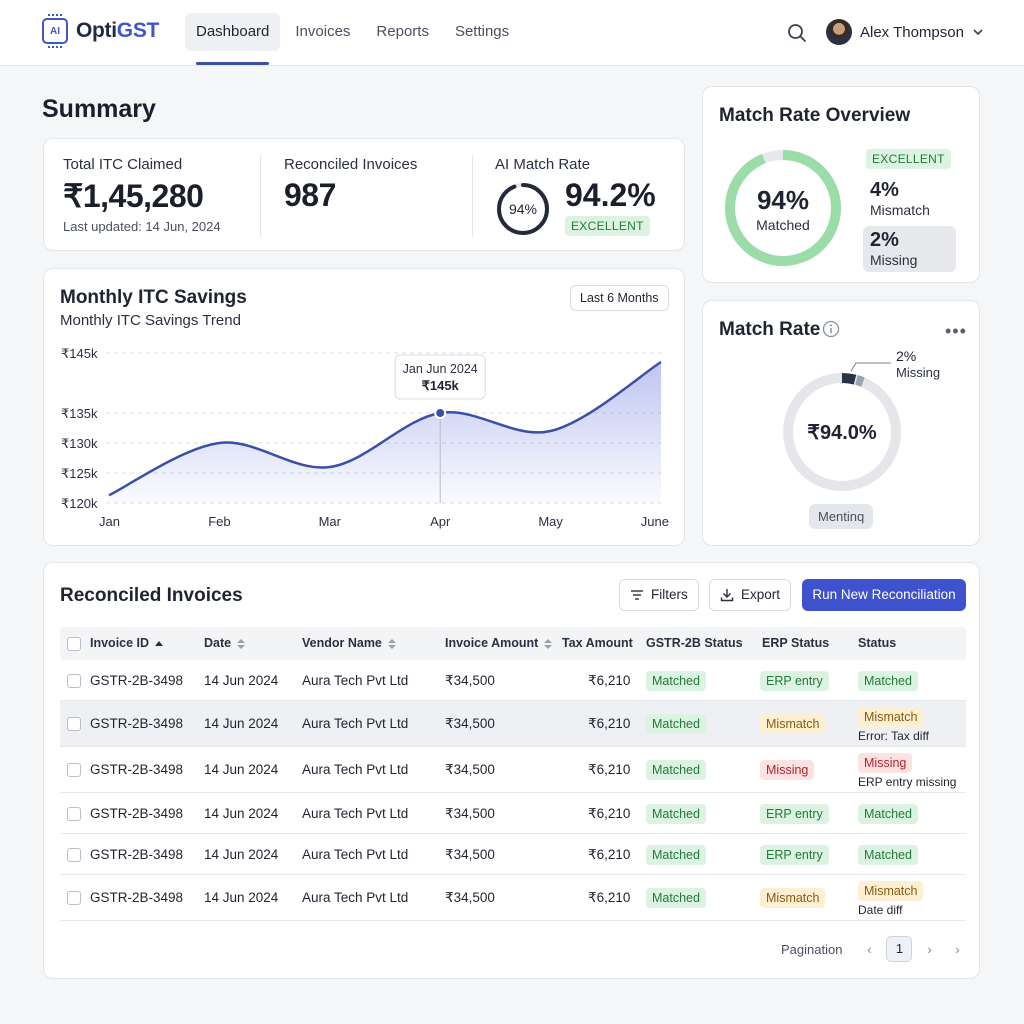 The image size is (1024, 1024). I want to click on invoice-date: 14 Jun 2024, so click(241, 723).